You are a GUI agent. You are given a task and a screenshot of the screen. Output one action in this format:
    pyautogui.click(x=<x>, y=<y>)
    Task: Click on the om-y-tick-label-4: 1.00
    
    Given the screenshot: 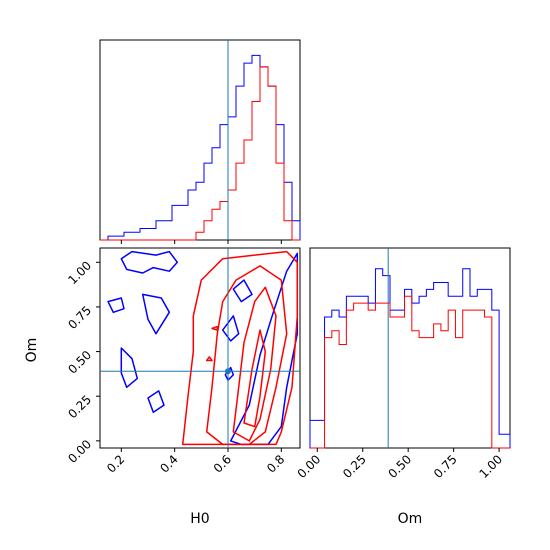 What is the action you would take?
    pyautogui.click(x=79, y=273)
    